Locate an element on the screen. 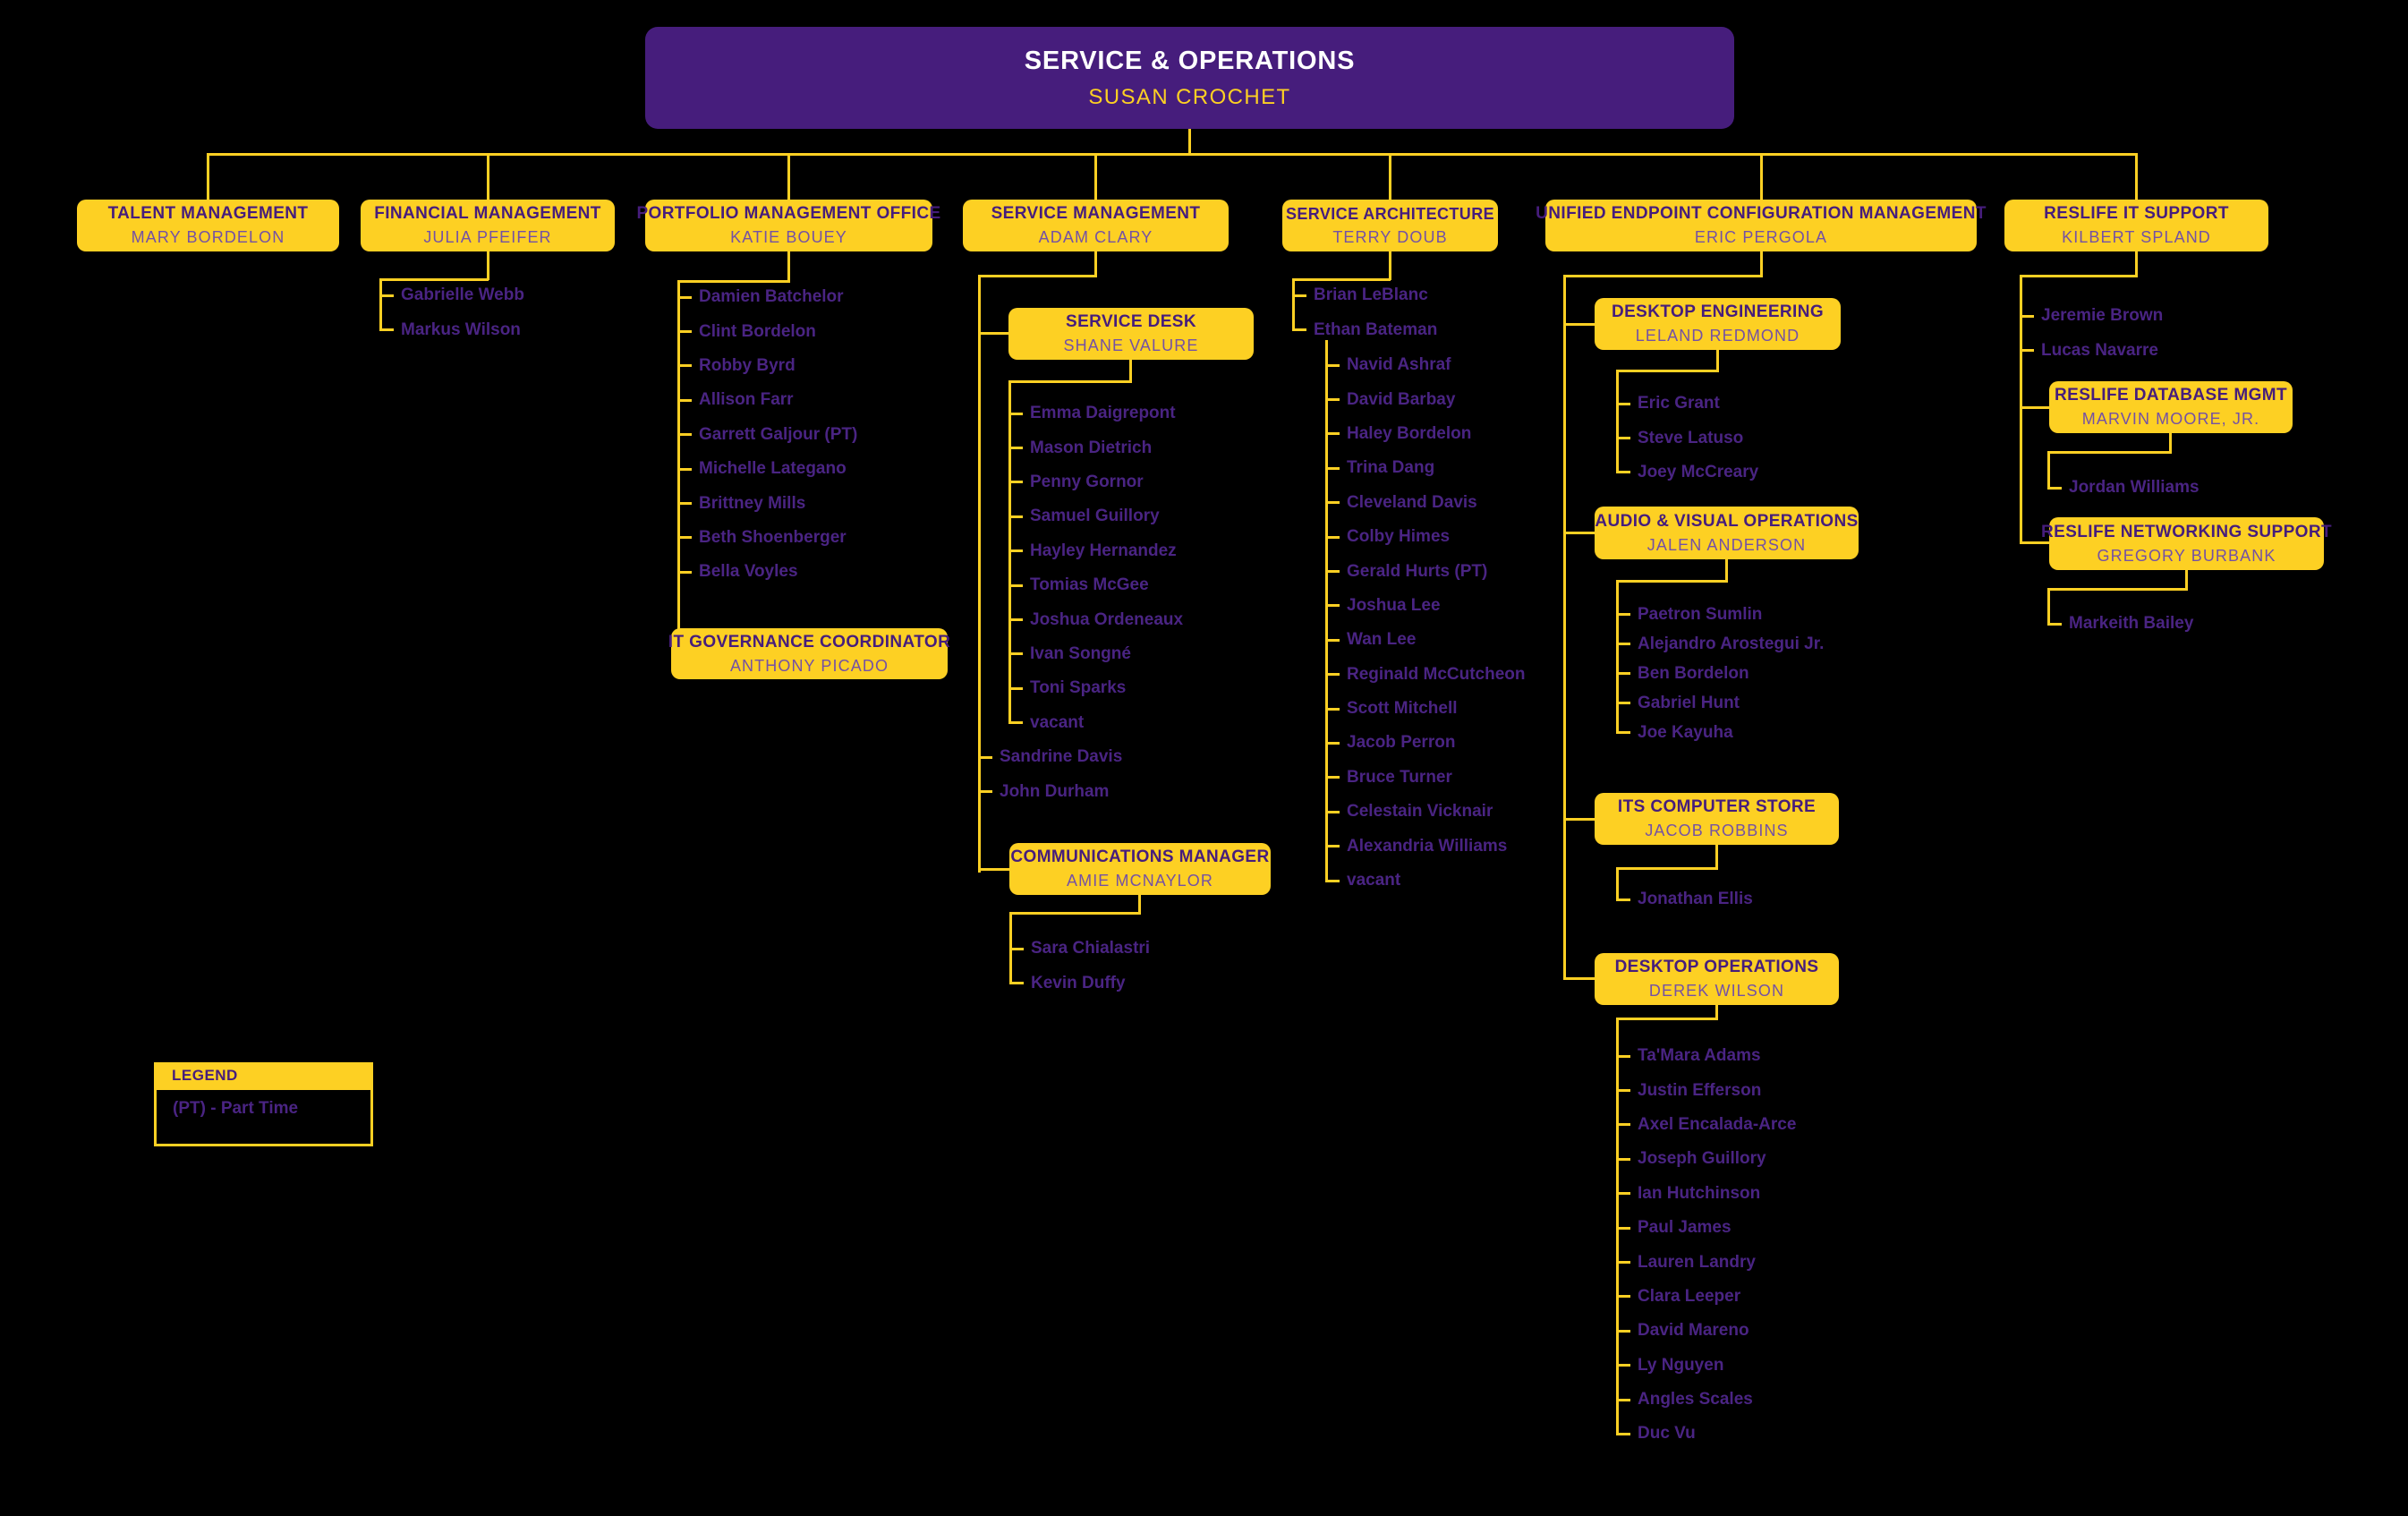 This screenshot has height=1516, width=2408. person-name: Reginald McCutcheon is located at coordinates (1425, 675).